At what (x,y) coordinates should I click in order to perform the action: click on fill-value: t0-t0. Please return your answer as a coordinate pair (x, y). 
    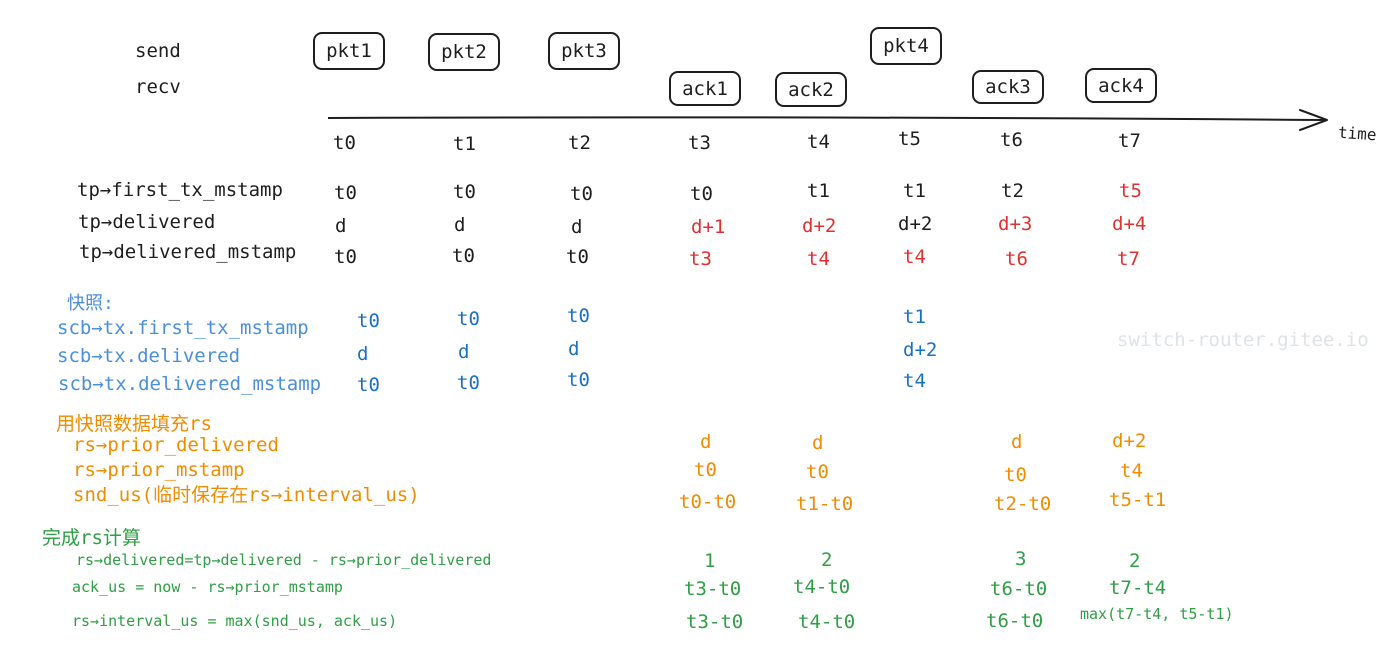
    Looking at the image, I should click on (708, 502).